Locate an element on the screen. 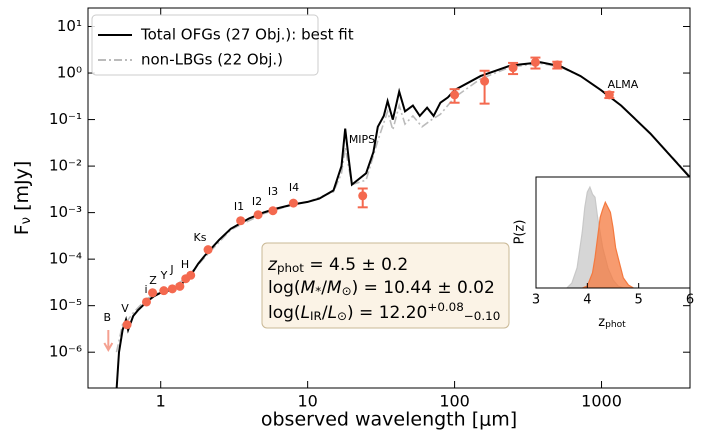  inset: P(z) zphot 3 4 5 6 is located at coordinates (603, 253).